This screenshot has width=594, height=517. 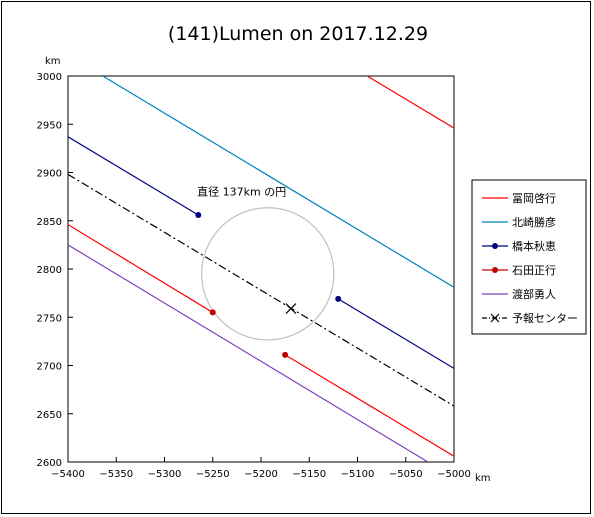 I want to click on y-axis-unit: km, so click(x=53, y=61).